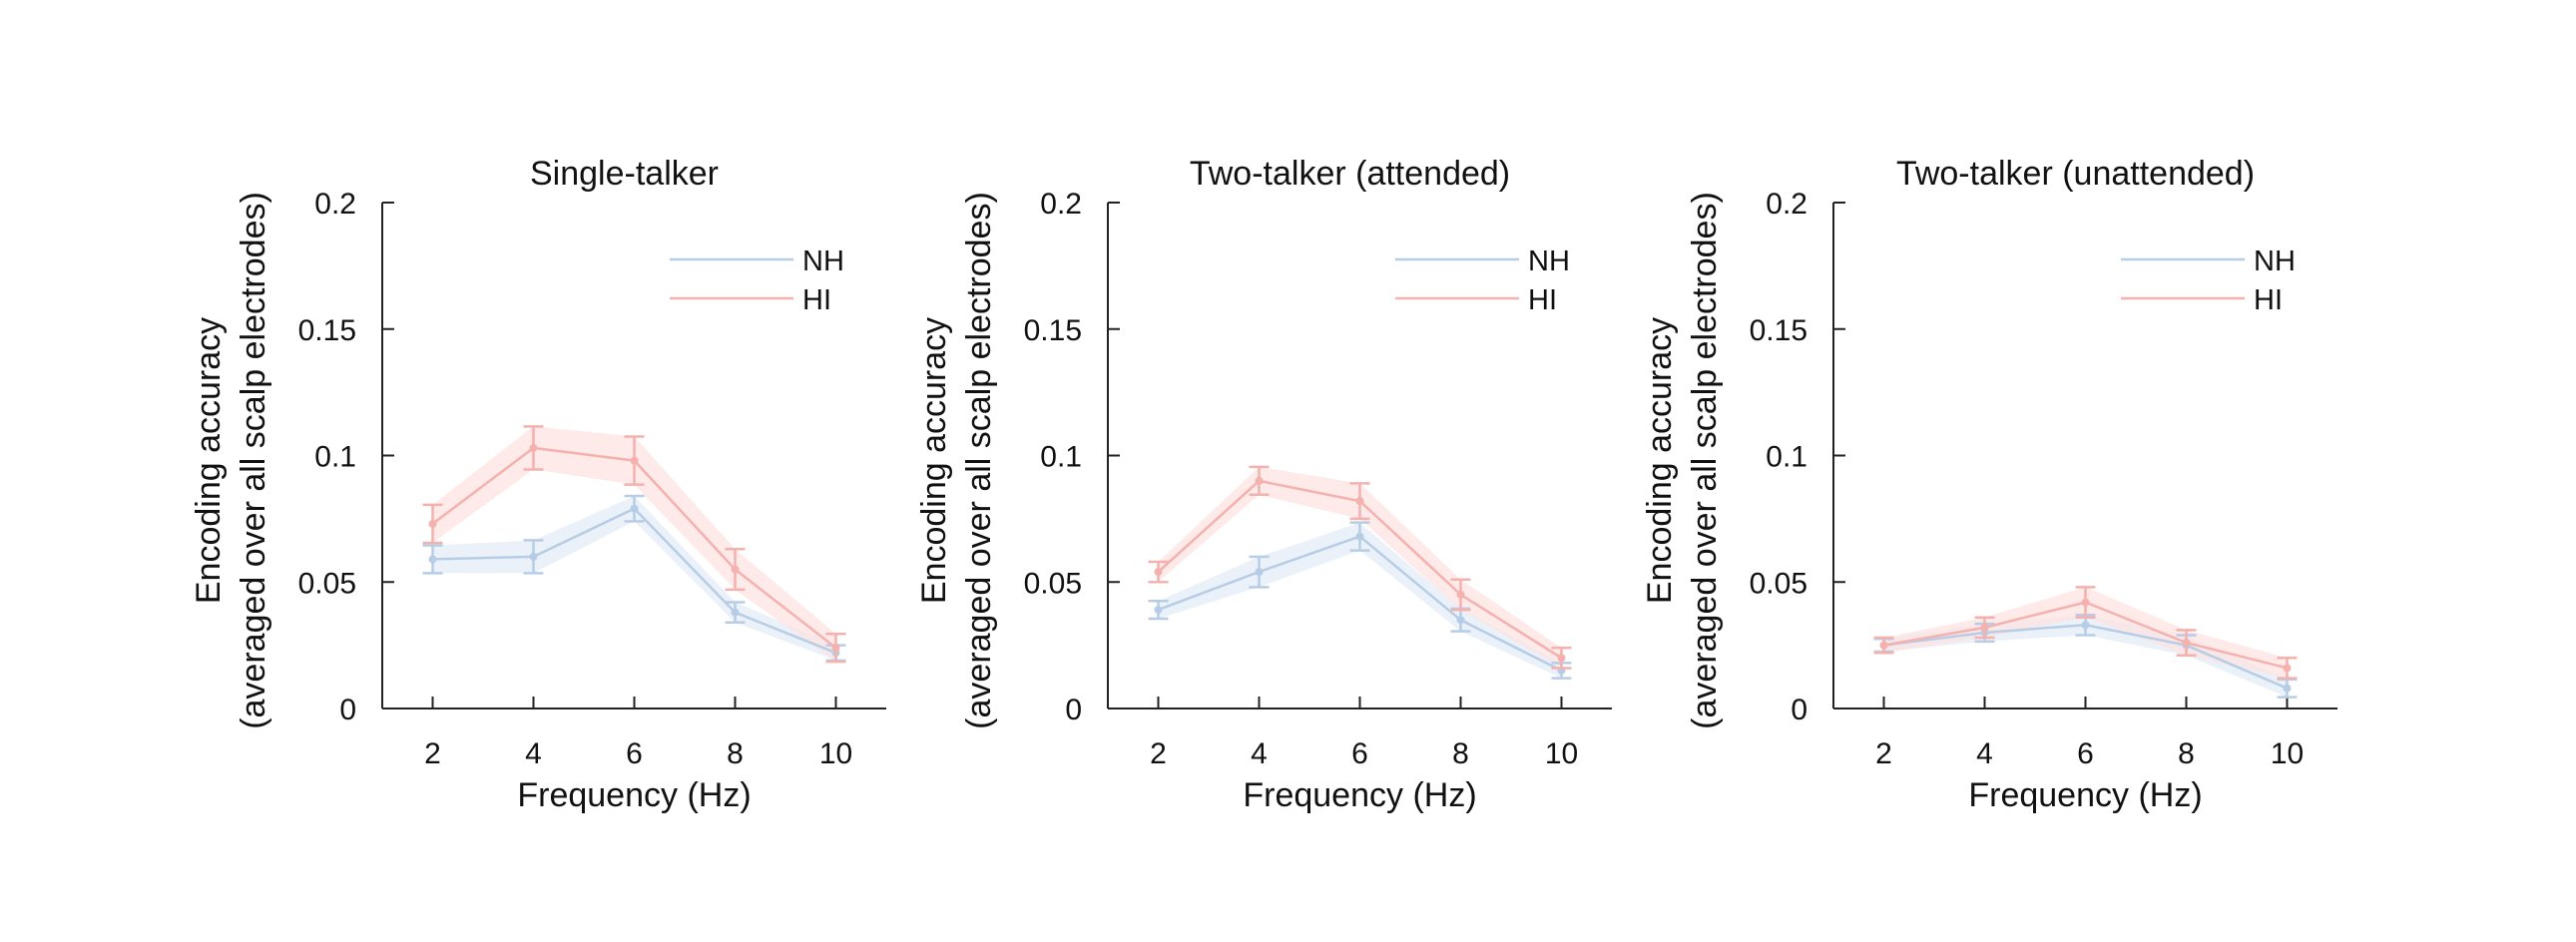 Image resolution: width=2576 pixels, height=942 pixels. What do you see at coordinates (1361, 604) in the screenshot?
I see `series-line-nh` at bounding box center [1361, 604].